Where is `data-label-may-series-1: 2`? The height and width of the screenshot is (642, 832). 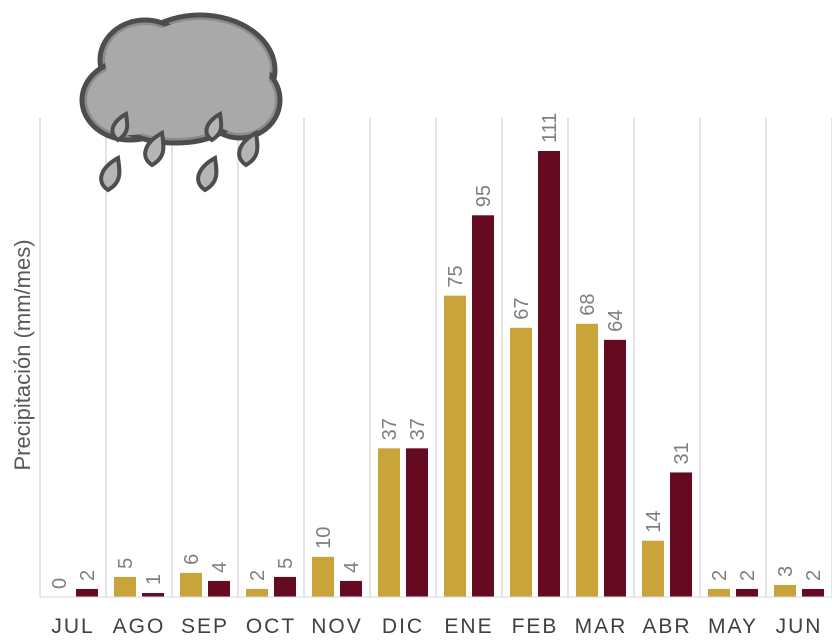 data-label-may-series-1: 2 is located at coordinates (720, 575).